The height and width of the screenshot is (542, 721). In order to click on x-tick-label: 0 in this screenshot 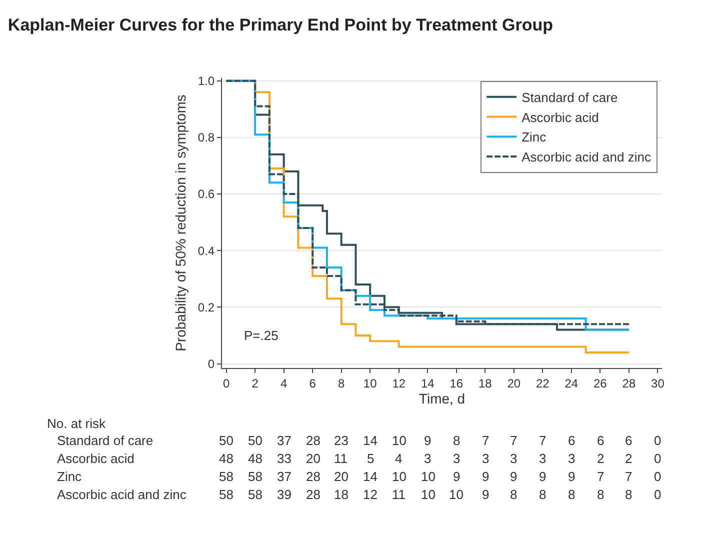, I will do `click(226, 383)`.